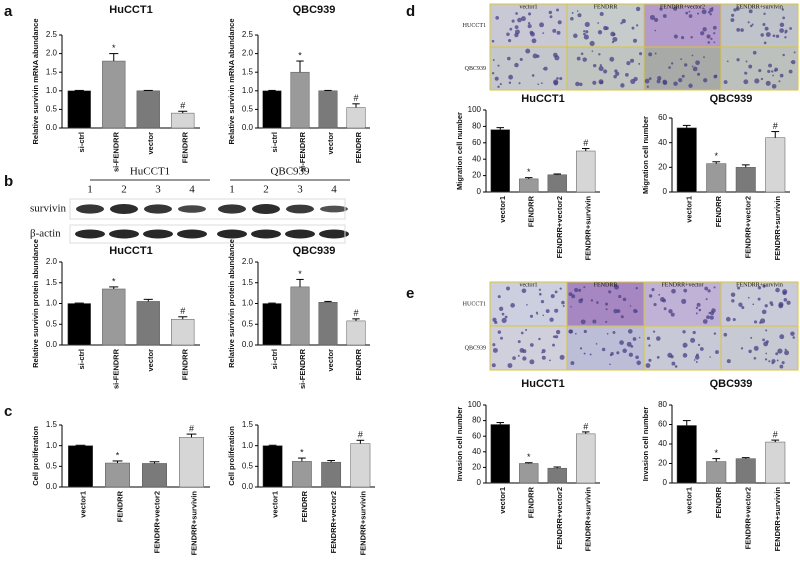 The width and height of the screenshot is (800, 566). I want to click on x-tick-label: FENDRR+vector2, so click(559, 518).